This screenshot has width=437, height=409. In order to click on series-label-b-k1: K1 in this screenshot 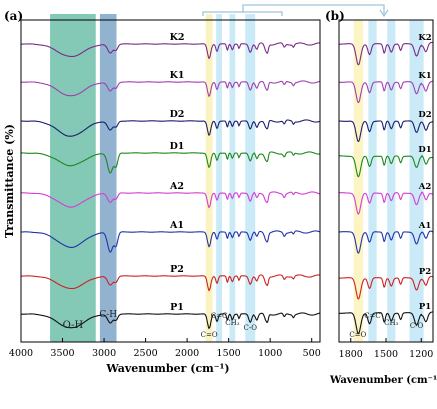, I will do `click(424, 76)`.